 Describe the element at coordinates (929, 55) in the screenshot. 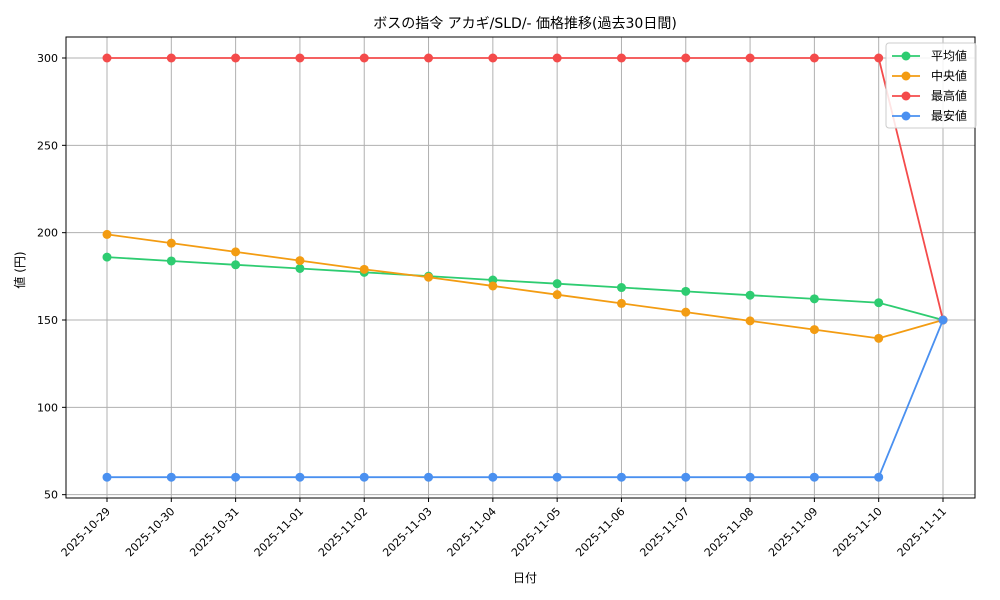

I see `legend-item: 平均値` at that location.